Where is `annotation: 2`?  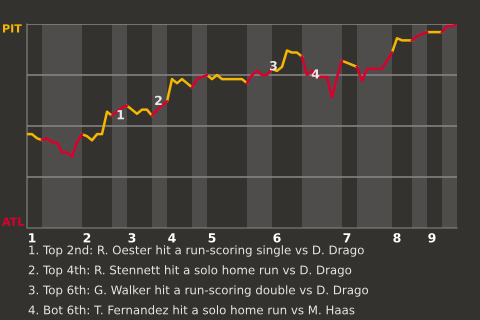
annotation: 2 is located at coordinates (158, 100).